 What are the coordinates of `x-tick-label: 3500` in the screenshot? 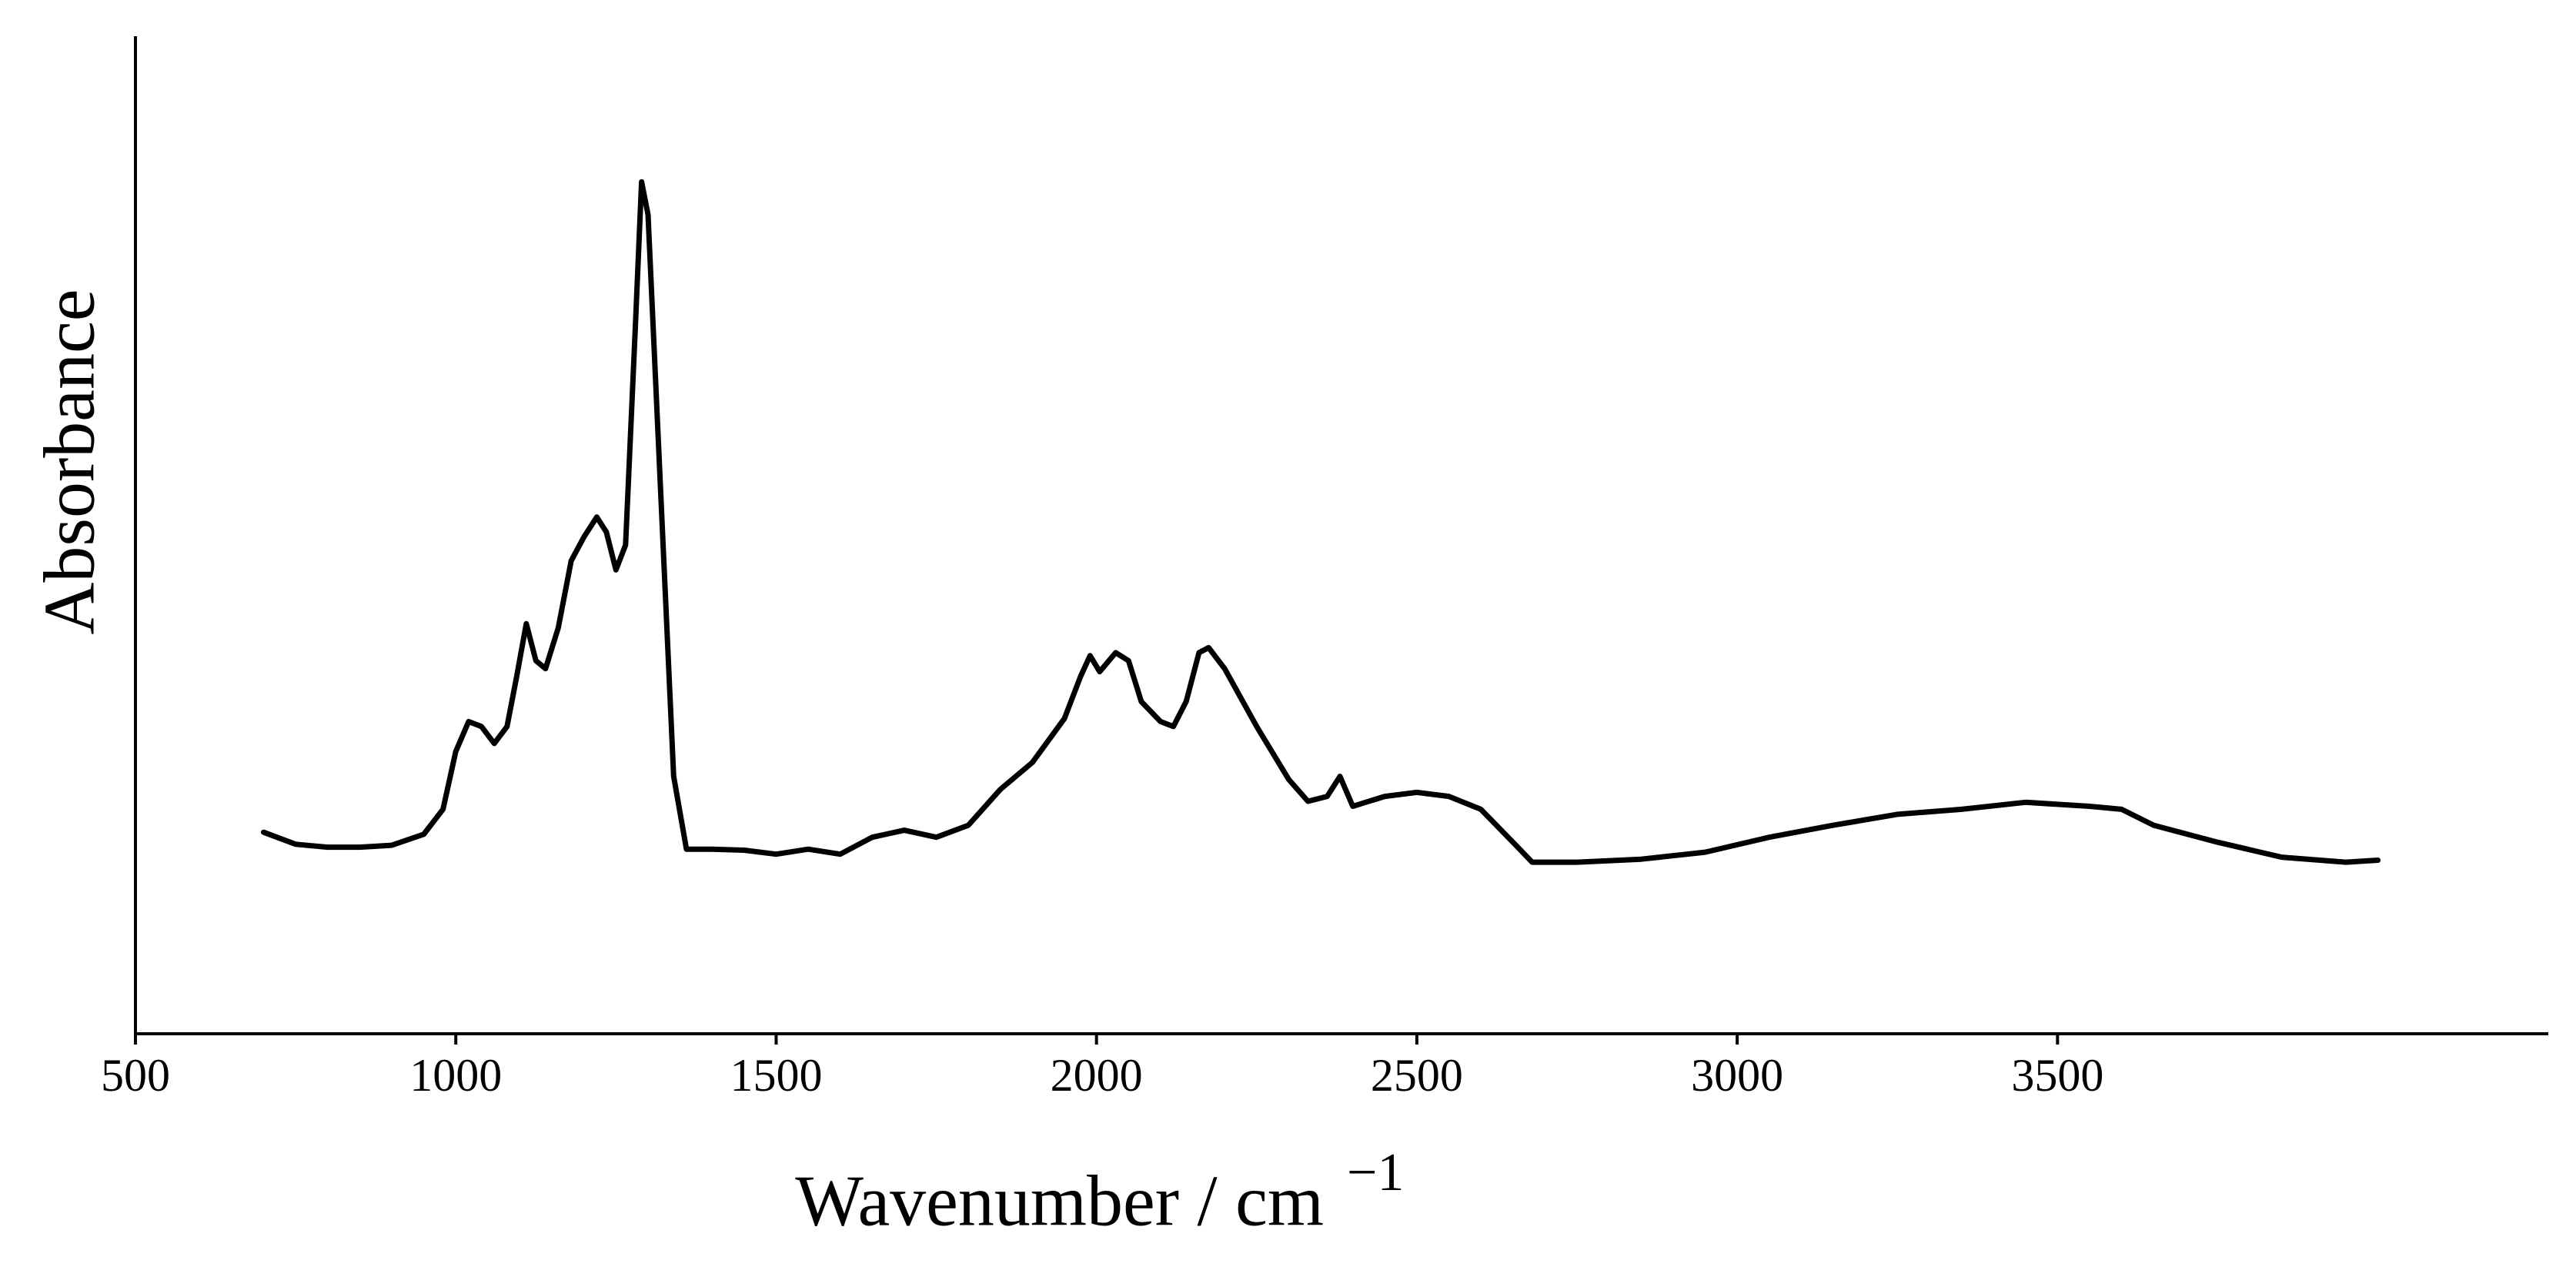 It's located at (2057, 1075).